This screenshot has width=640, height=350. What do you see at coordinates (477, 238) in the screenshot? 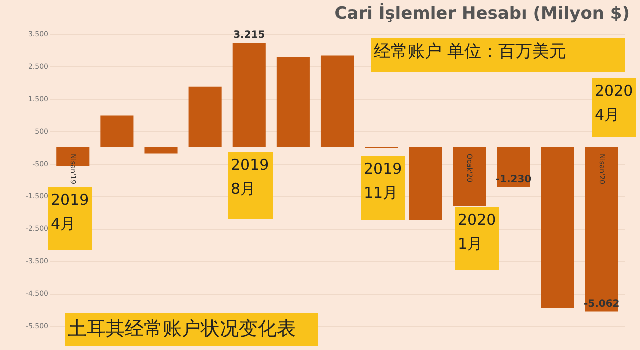
I see `text-box: 2020 1月` at bounding box center [477, 238].